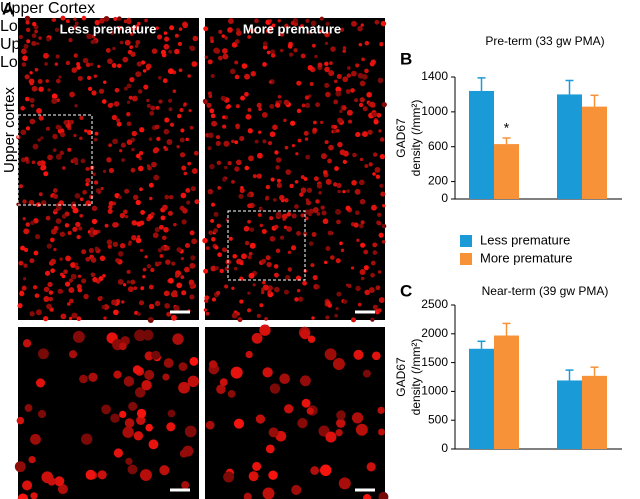 This screenshot has width=640, height=499. What do you see at coordinates (438, 419) in the screenshot?
I see `y-tick-label: 500` at bounding box center [438, 419].